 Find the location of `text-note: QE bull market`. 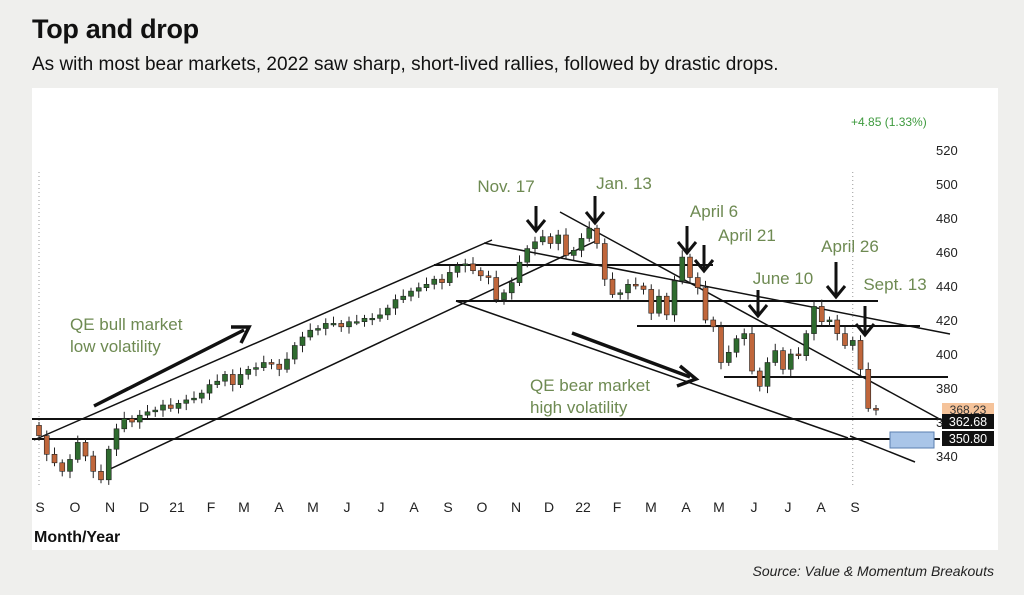

text-note: QE bull market is located at coordinates (126, 324).